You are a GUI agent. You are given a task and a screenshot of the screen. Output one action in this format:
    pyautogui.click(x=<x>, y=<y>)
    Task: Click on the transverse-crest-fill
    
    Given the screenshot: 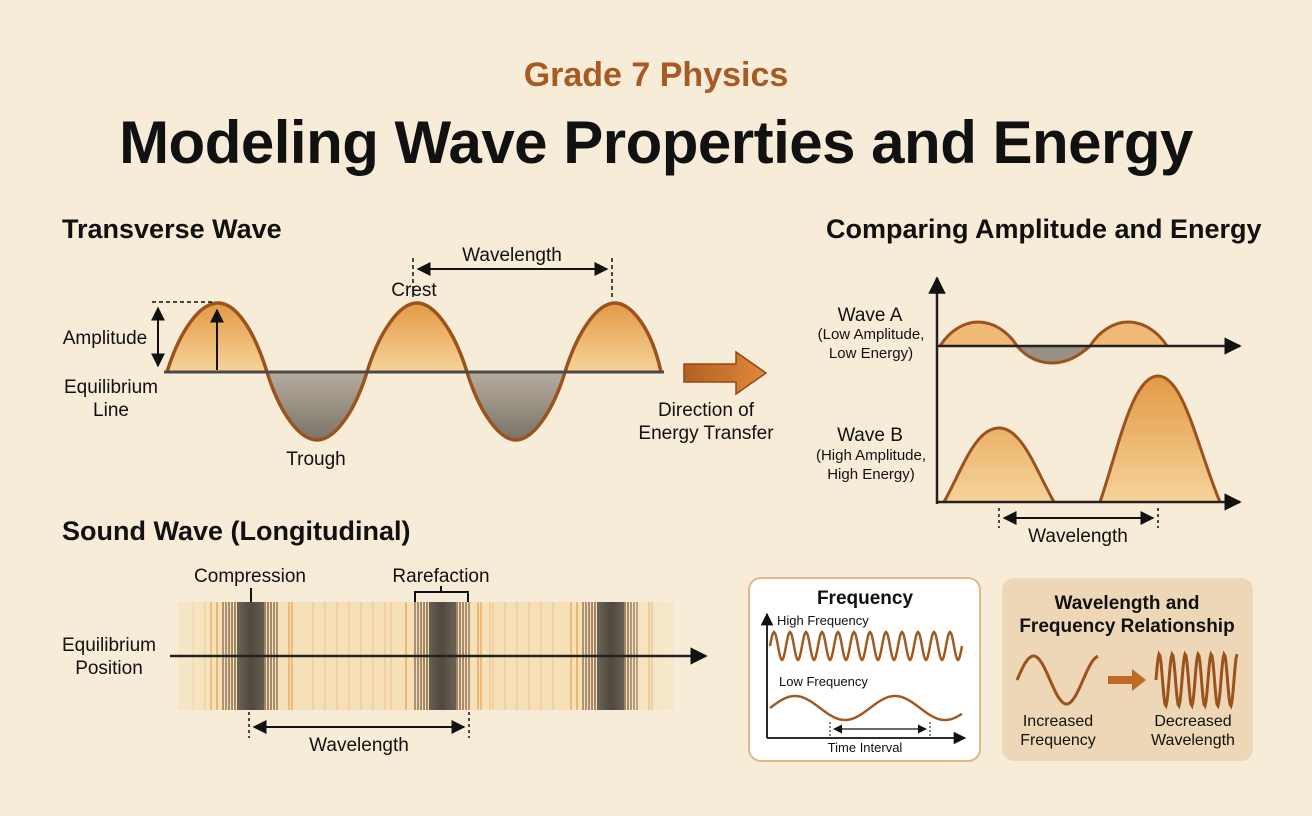 What is the action you would take?
    pyautogui.click(x=414, y=337)
    